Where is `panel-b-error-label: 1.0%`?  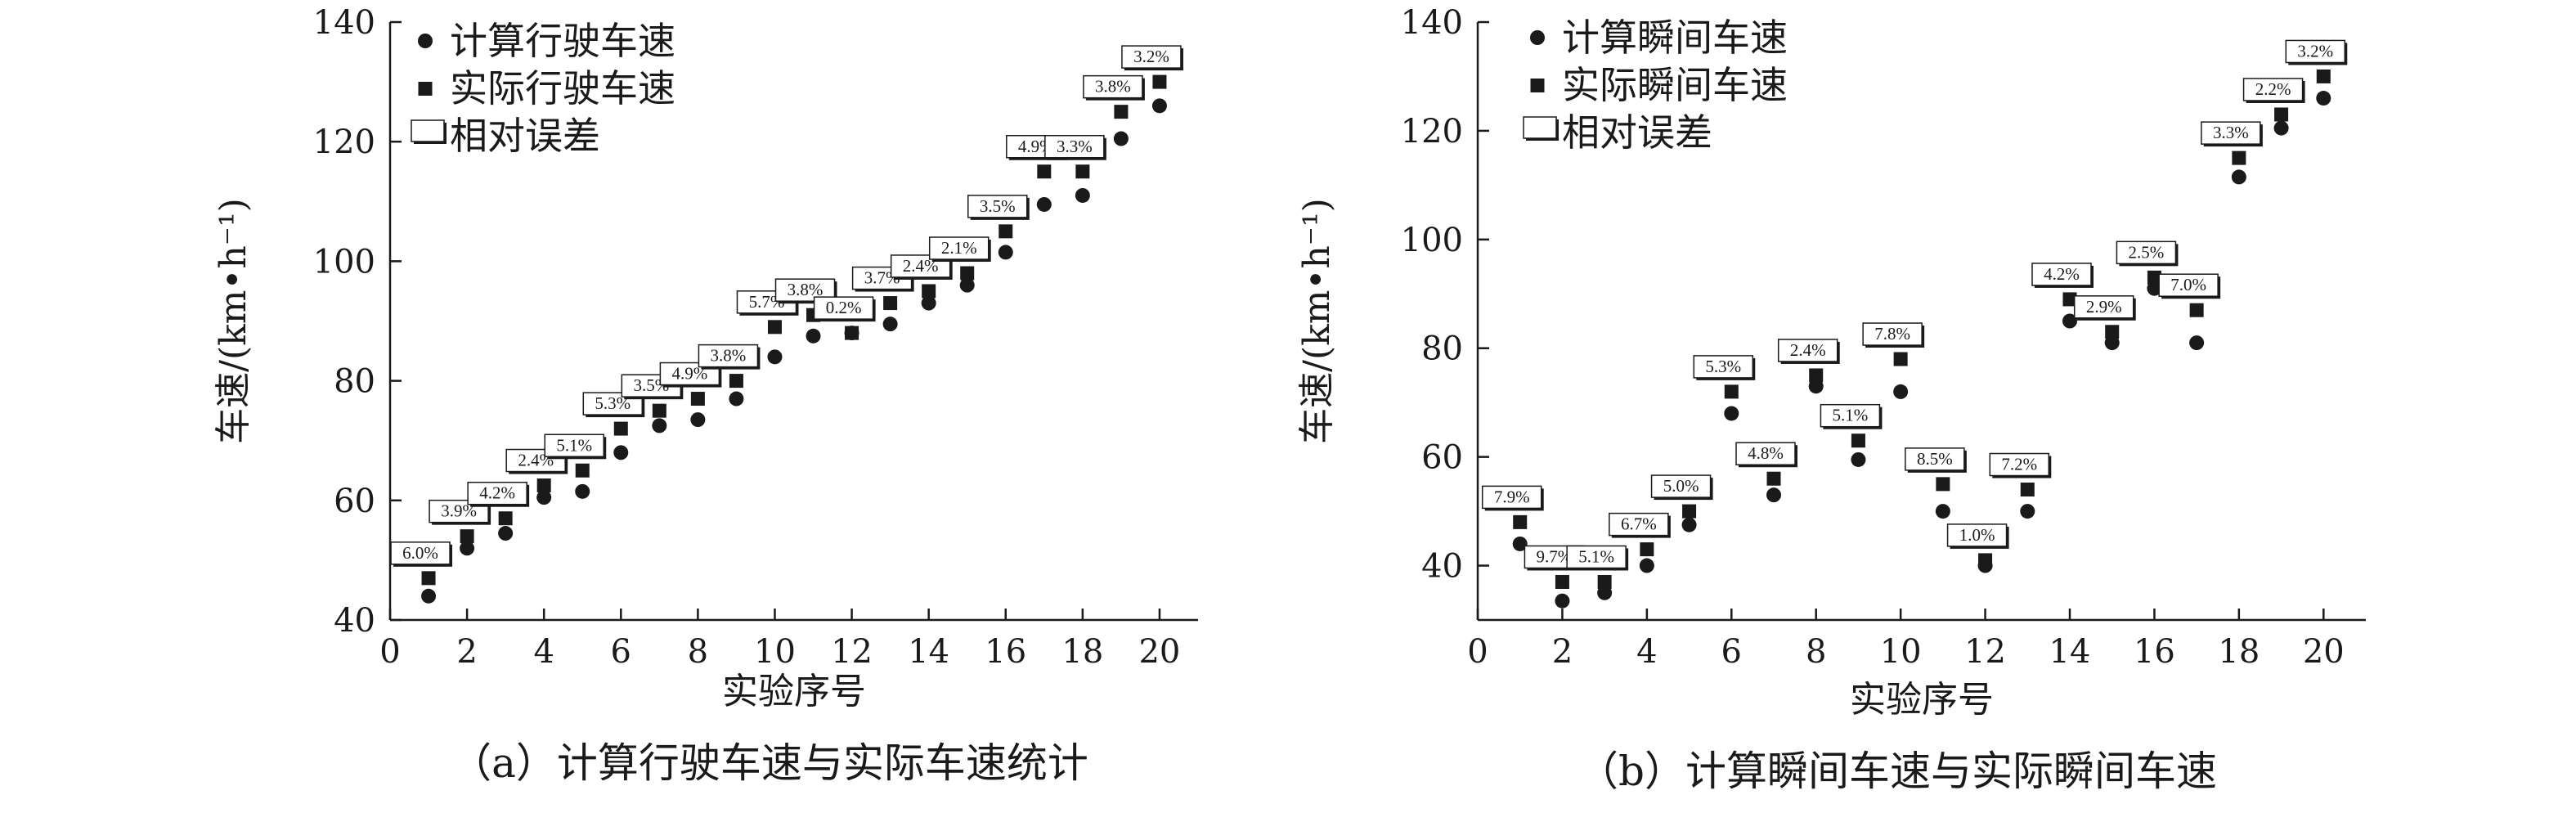
panel-b-error-label: 1.0% is located at coordinates (1977, 535).